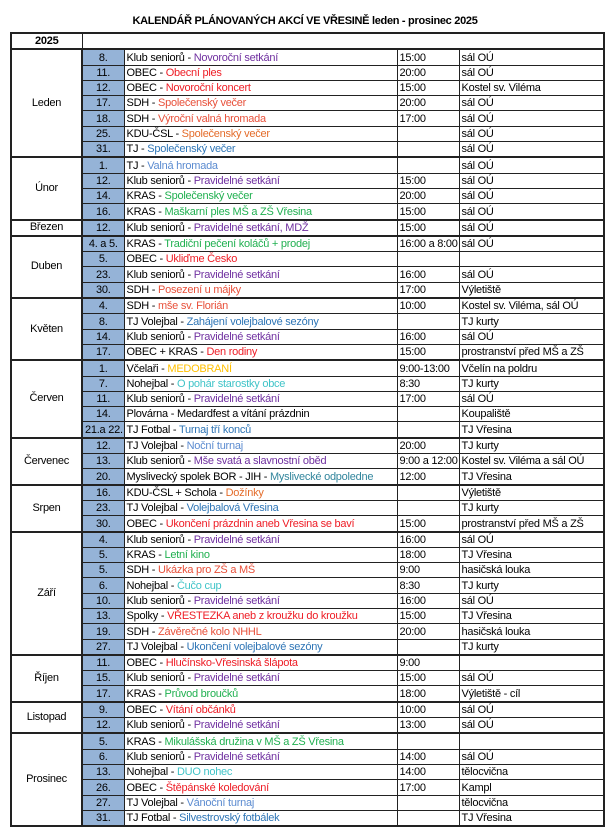 Image resolution: width=610 pixels, height=837 pixels. What do you see at coordinates (103, 383) in the screenshot?
I see `day-cell: 7.` at bounding box center [103, 383].